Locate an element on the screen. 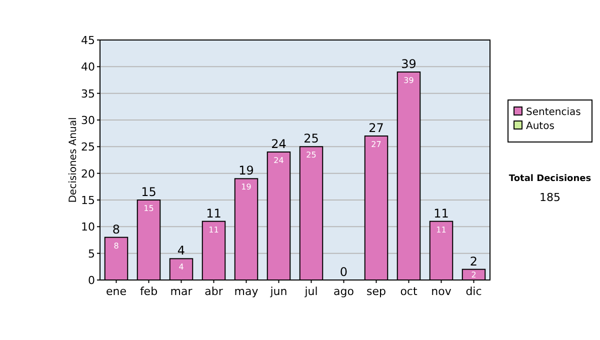 The width and height of the screenshot is (600, 340). x-tick-label: mar is located at coordinates (181, 291).